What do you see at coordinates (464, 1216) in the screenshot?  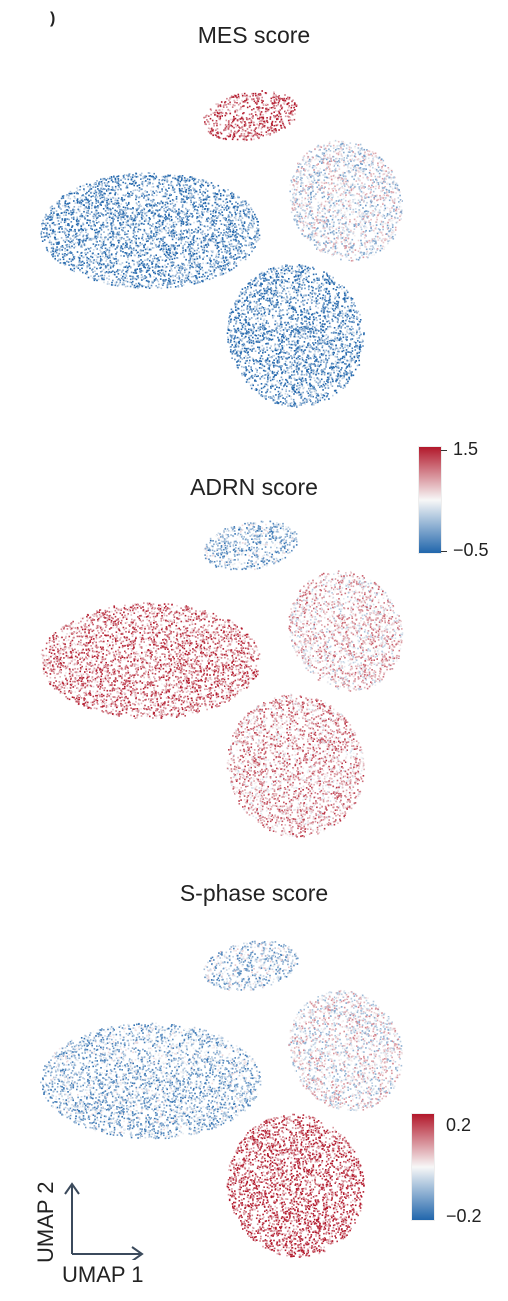 I see `colorbar2-min-label: −0.2` at bounding box center [464, 1216].